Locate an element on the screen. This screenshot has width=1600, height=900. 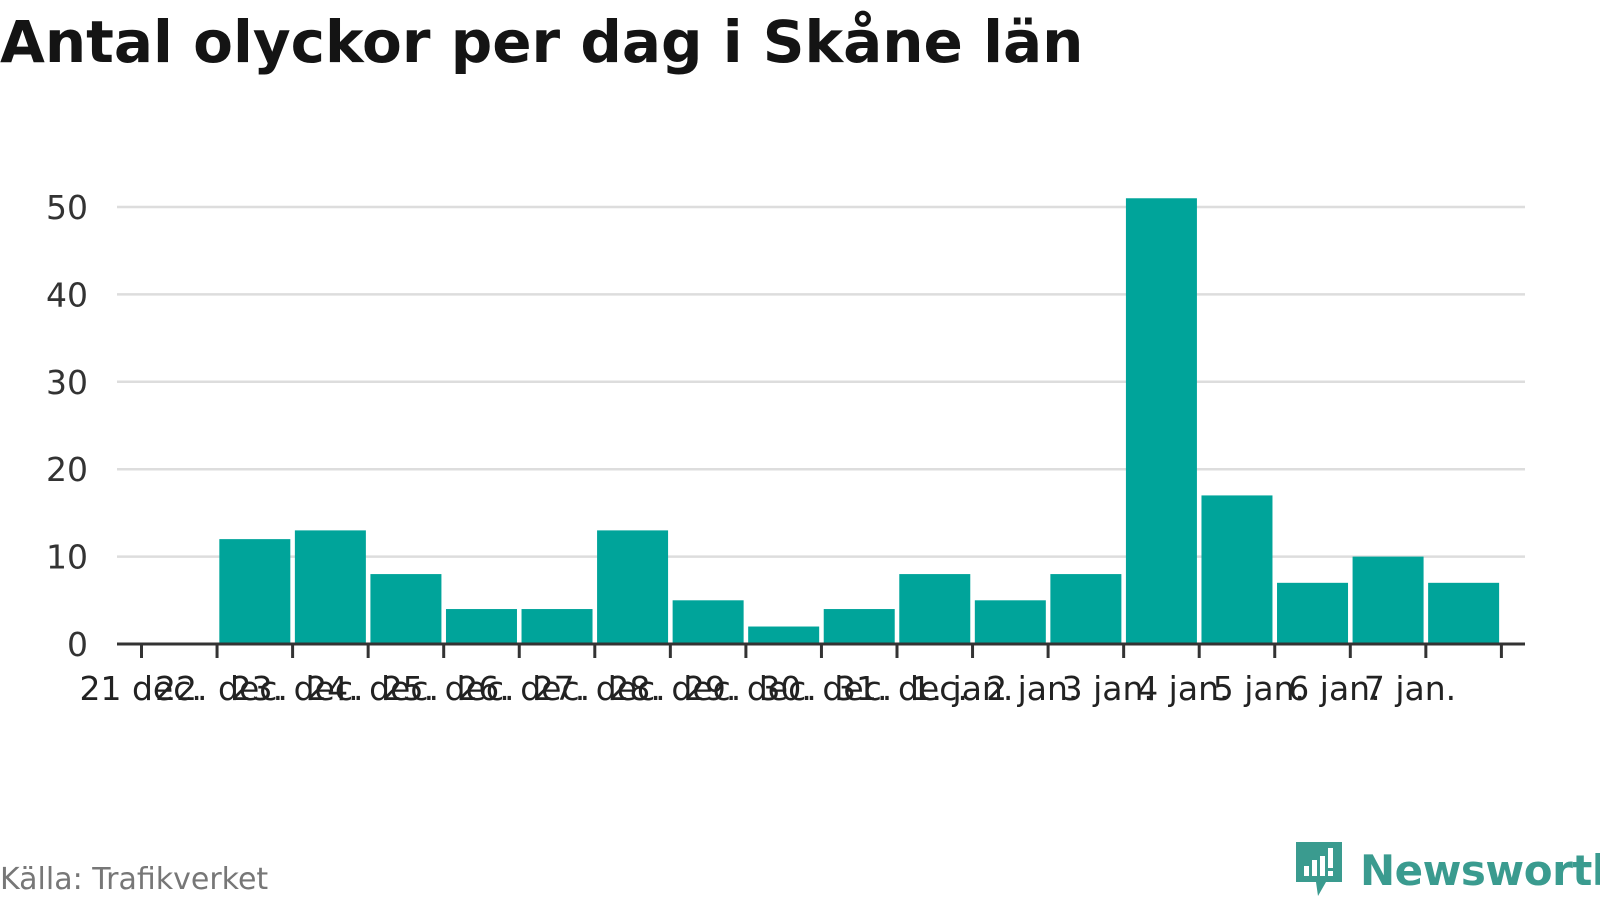
y-tick-label: 40 is located at coordinates (67, 294).